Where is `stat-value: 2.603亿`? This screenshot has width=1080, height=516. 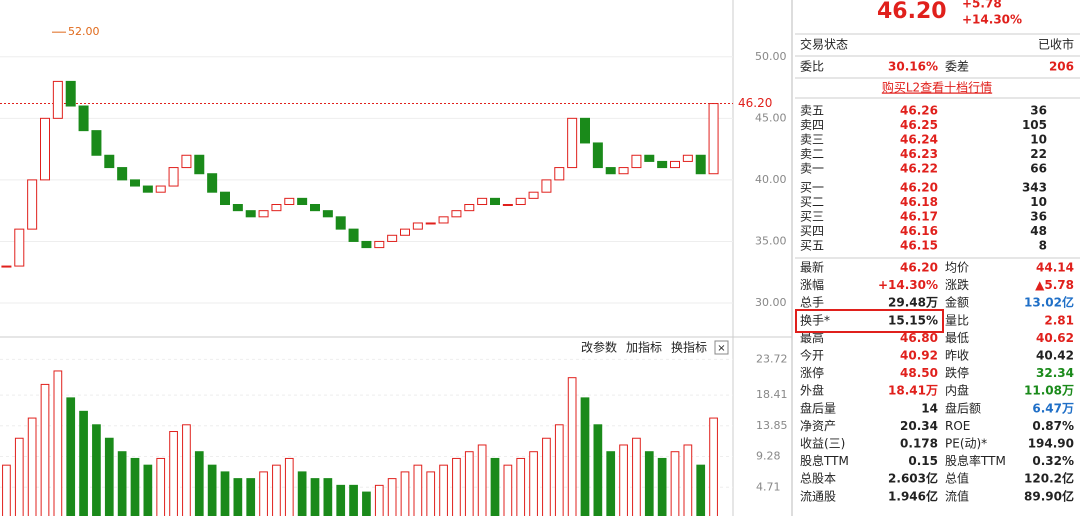
stat-value: 2.603亿 is located at coordinates (913, 478).